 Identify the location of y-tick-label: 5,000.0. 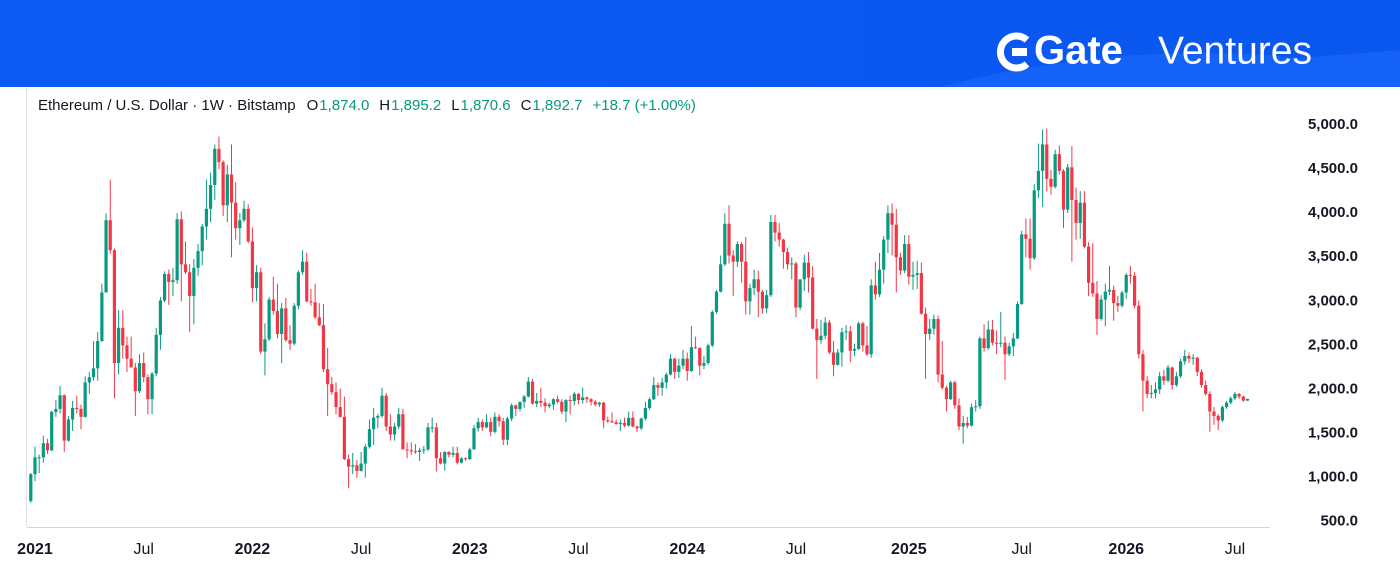
(1333, 124).